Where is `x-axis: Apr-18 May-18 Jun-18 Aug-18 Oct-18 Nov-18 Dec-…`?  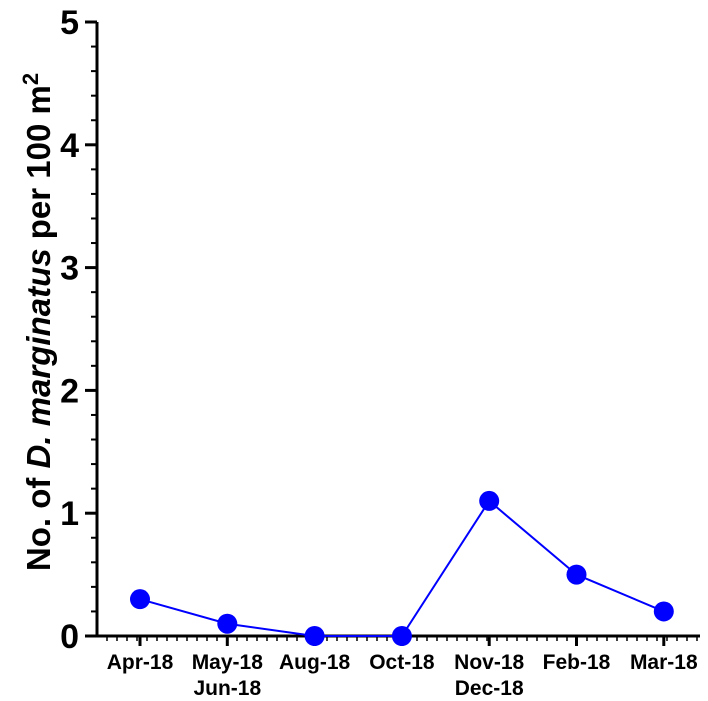
x-axis: Apr-18 May-18 Jun-18 Aug-18 Oct-18 Nov-18 Dec-… is located at coordinates (398, 667).